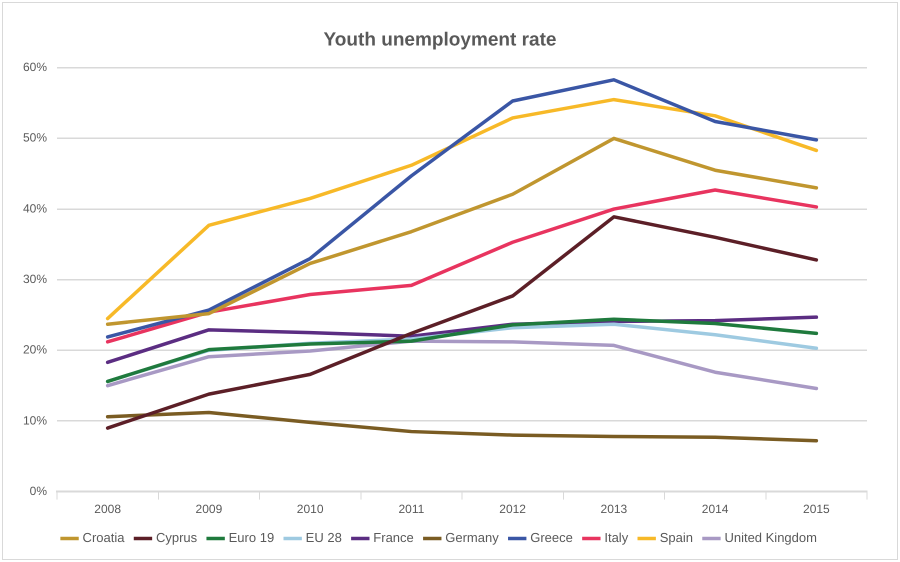 The height and width of the screenshot is (562, 900). What do you see at coordinates (614, 509) in the screenshot?
I see `x-tick-label: 2013` at bounding box center [614, 509].